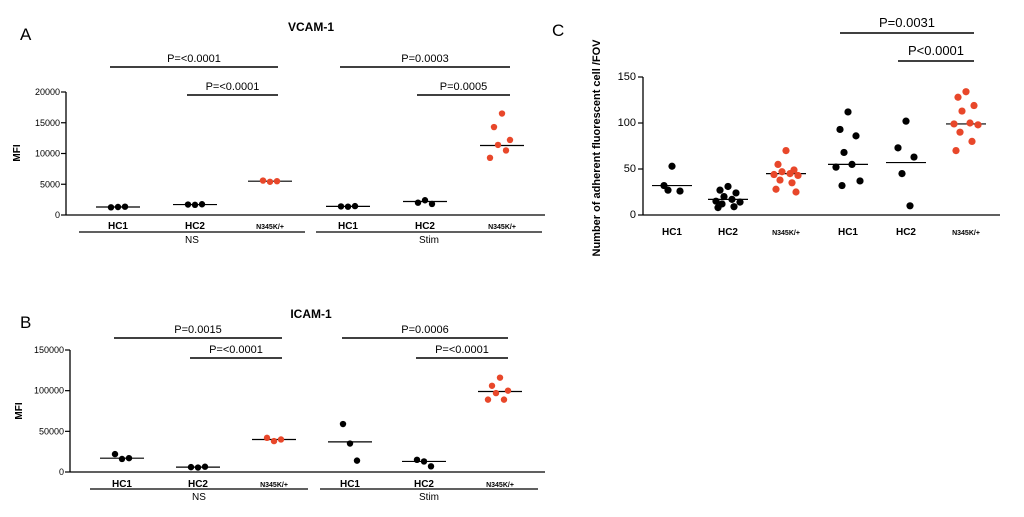 The height and width of the screenshot is (517, 1024). Describe the element at coordinates (627, 123) in the screenshot. I see `y-tick-label: 100` at that location.